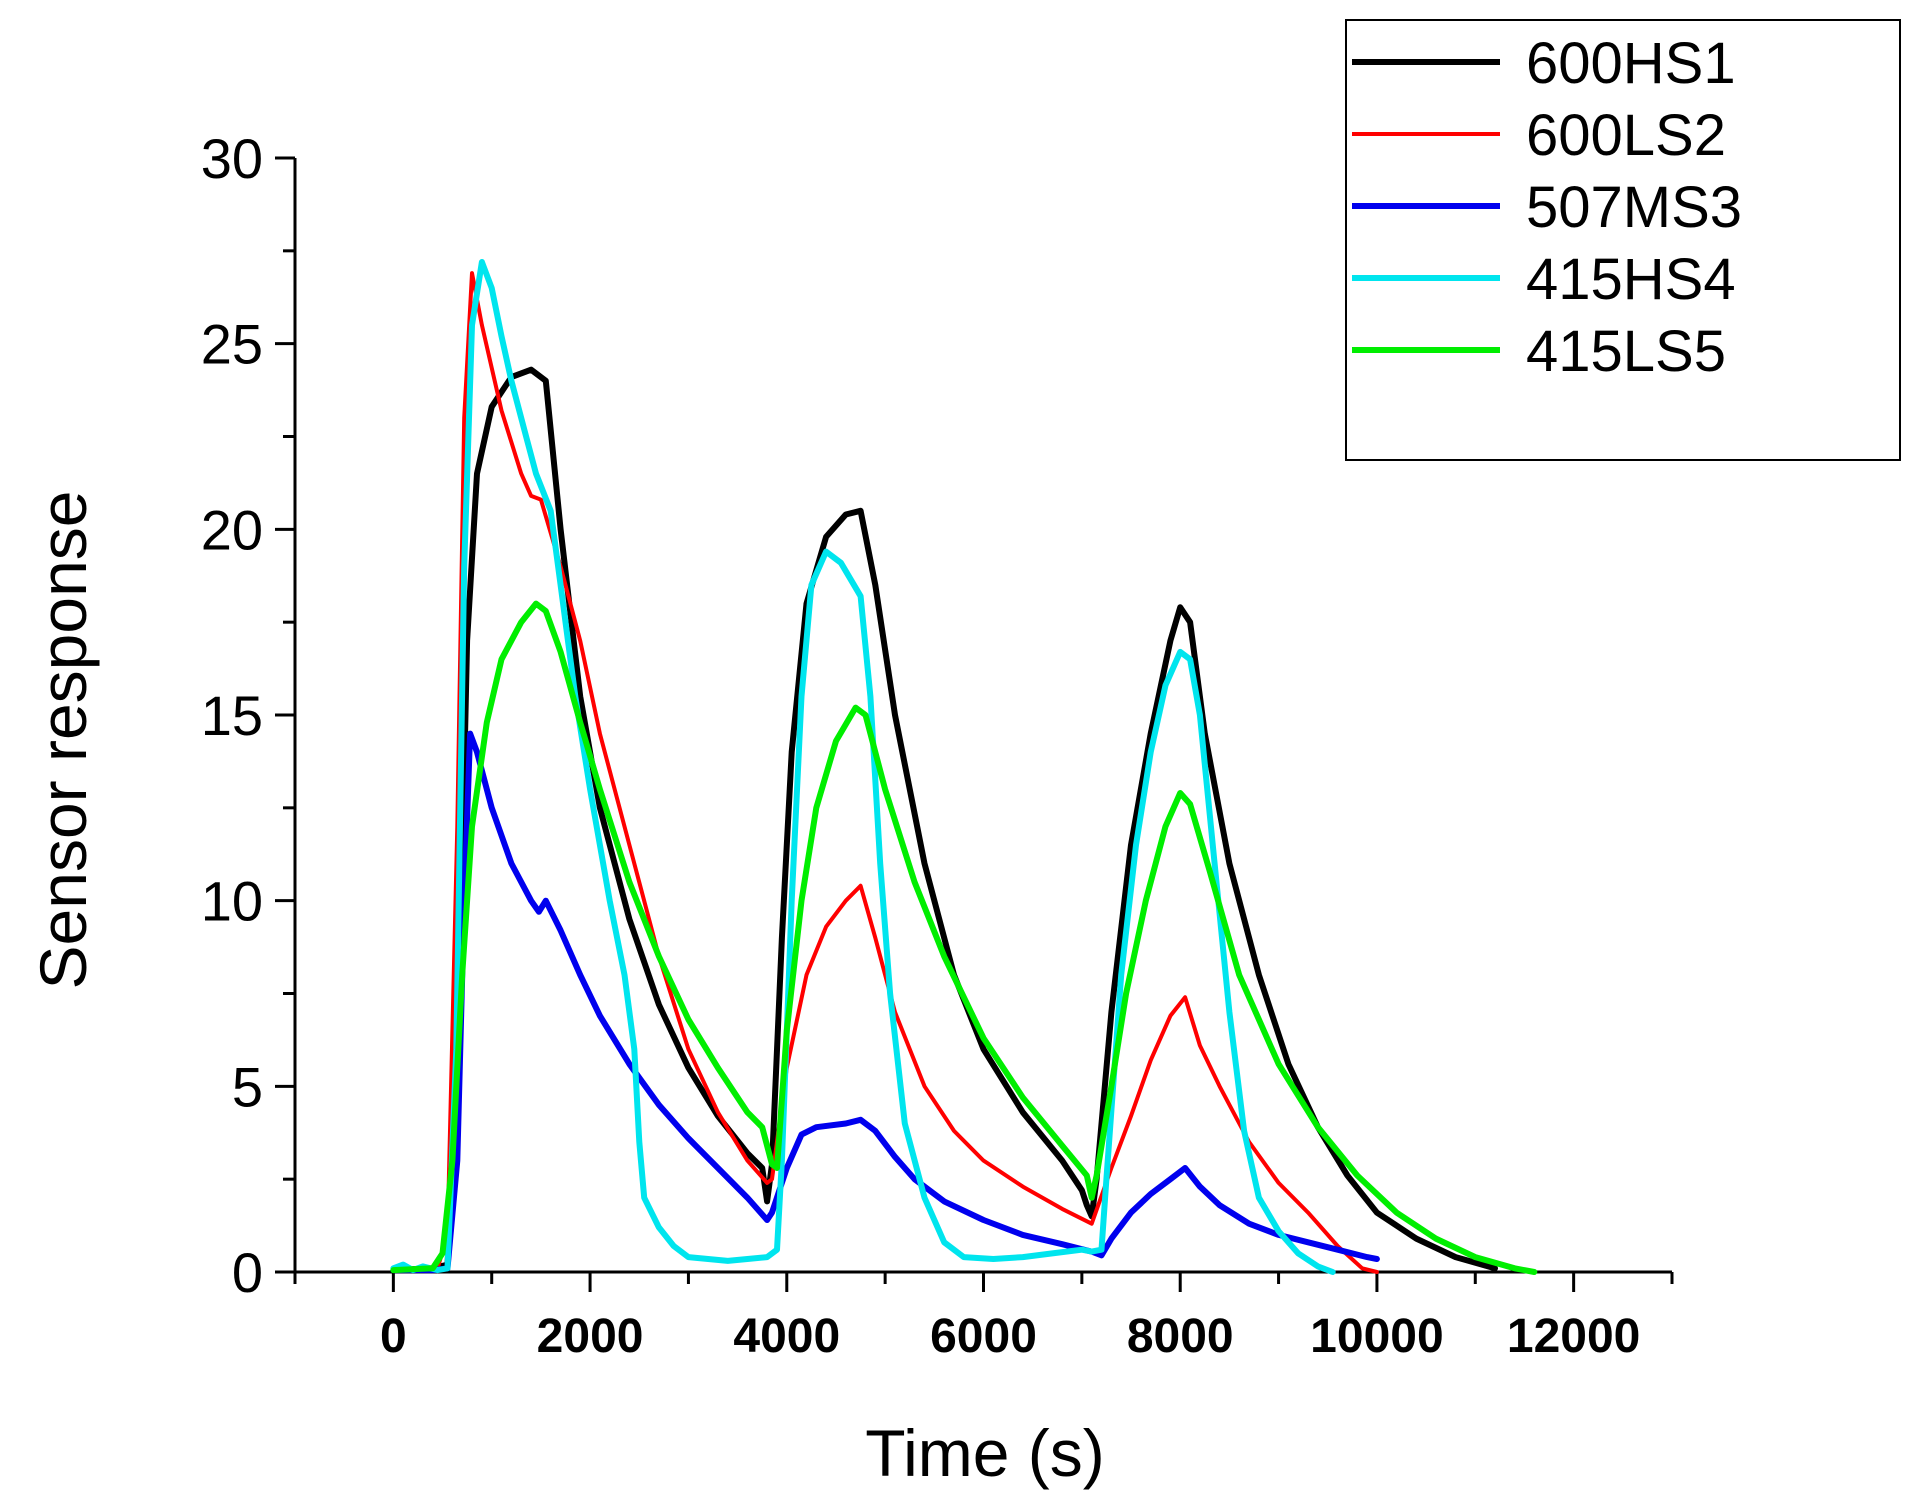  What do you see at coordinates (786, 1336) in the screenshot?
I see `x-tick-label: 4000` at bounding box center [786, 1336].